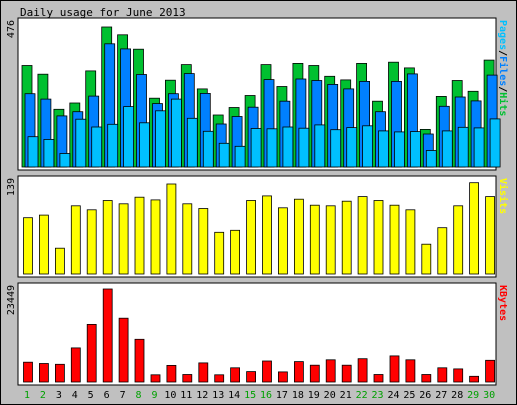 The width and height of the screenshot is (517, 405). Describe the element at coordinates (457, 395) in the screenshot. I see `x-tick-label: 28` at that location.